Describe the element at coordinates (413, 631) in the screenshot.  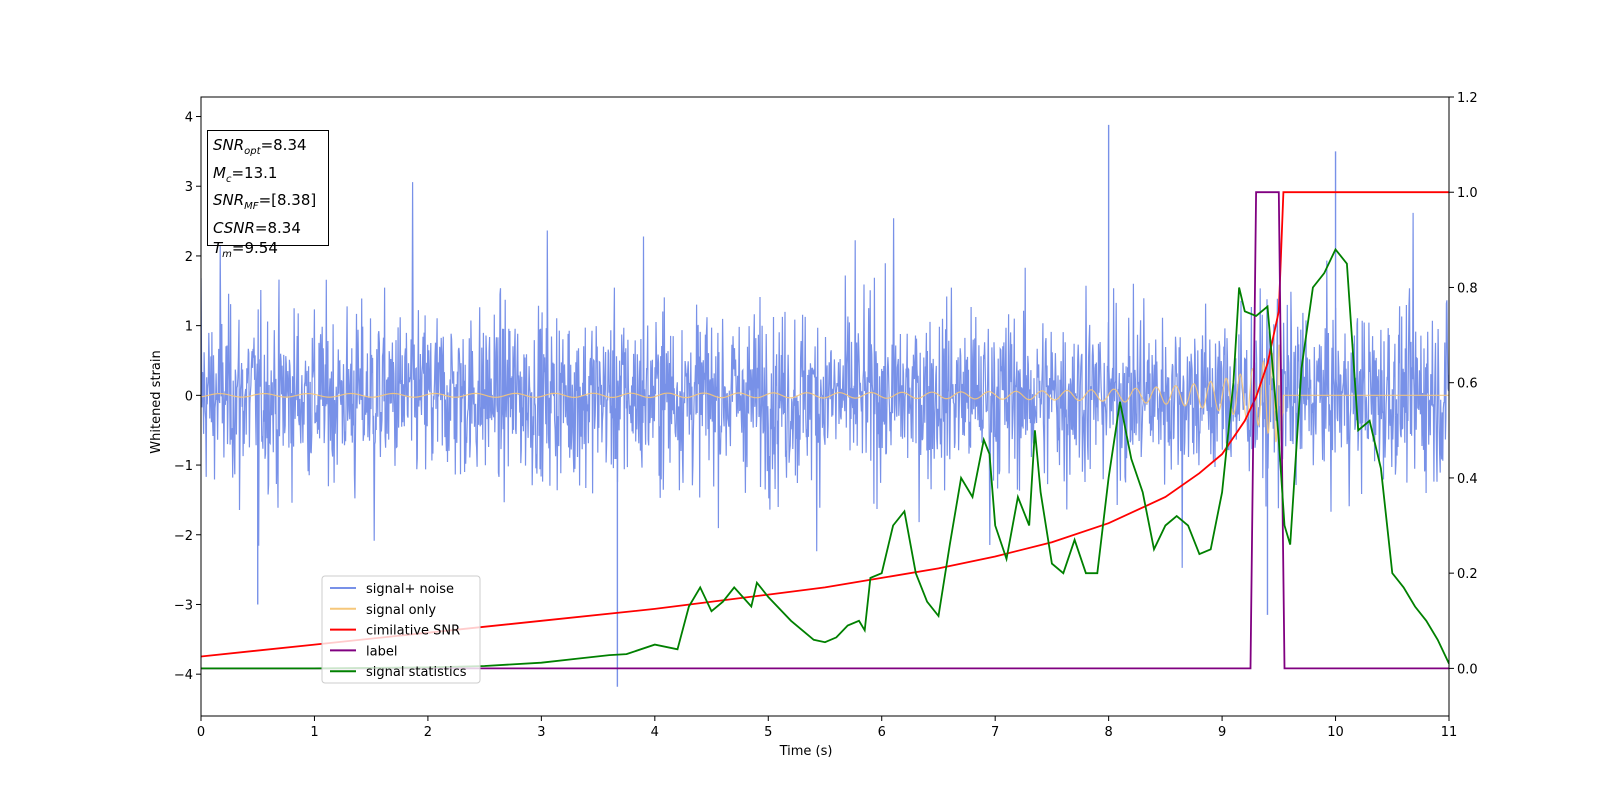
I see `legend-label: cimilative SNR` at that location.